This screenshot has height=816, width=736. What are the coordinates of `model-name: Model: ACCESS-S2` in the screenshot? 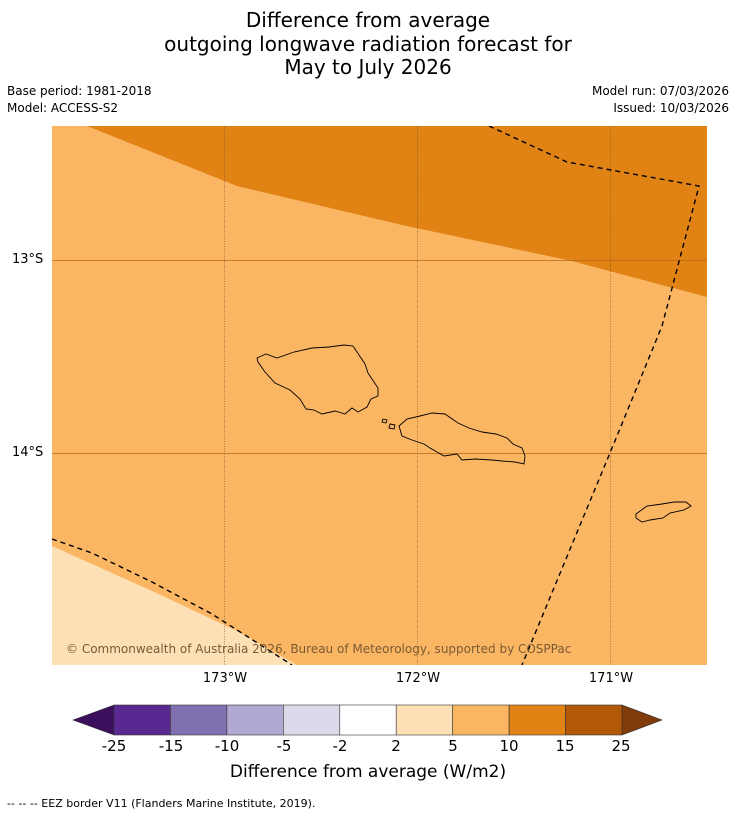 It's located at (63, 108).